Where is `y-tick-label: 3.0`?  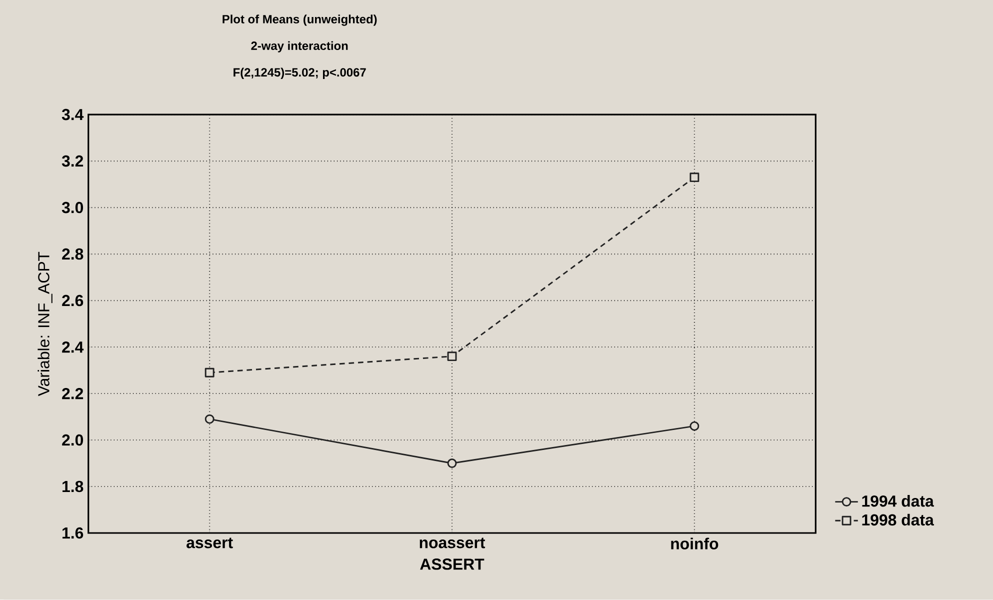 y-tick-label: 3.0 is located at coordinates (73, 208).